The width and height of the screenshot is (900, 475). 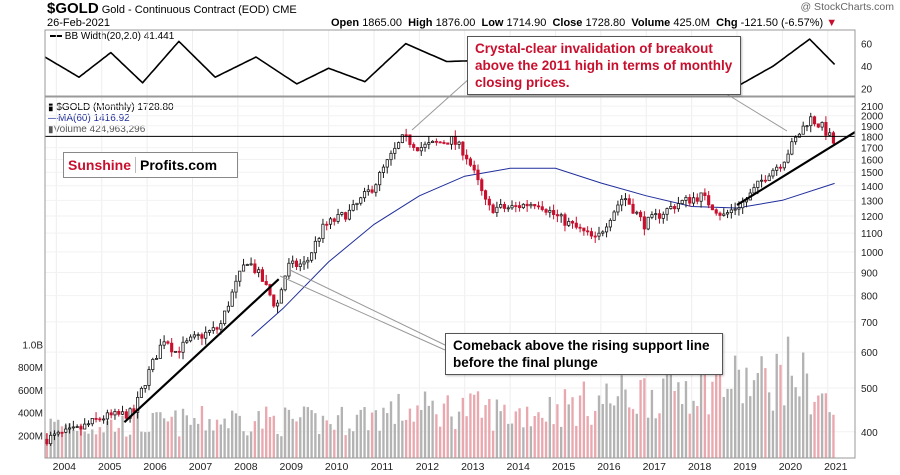 I want to click on volume-tick-label: 400M, so click(x=30, y=414).